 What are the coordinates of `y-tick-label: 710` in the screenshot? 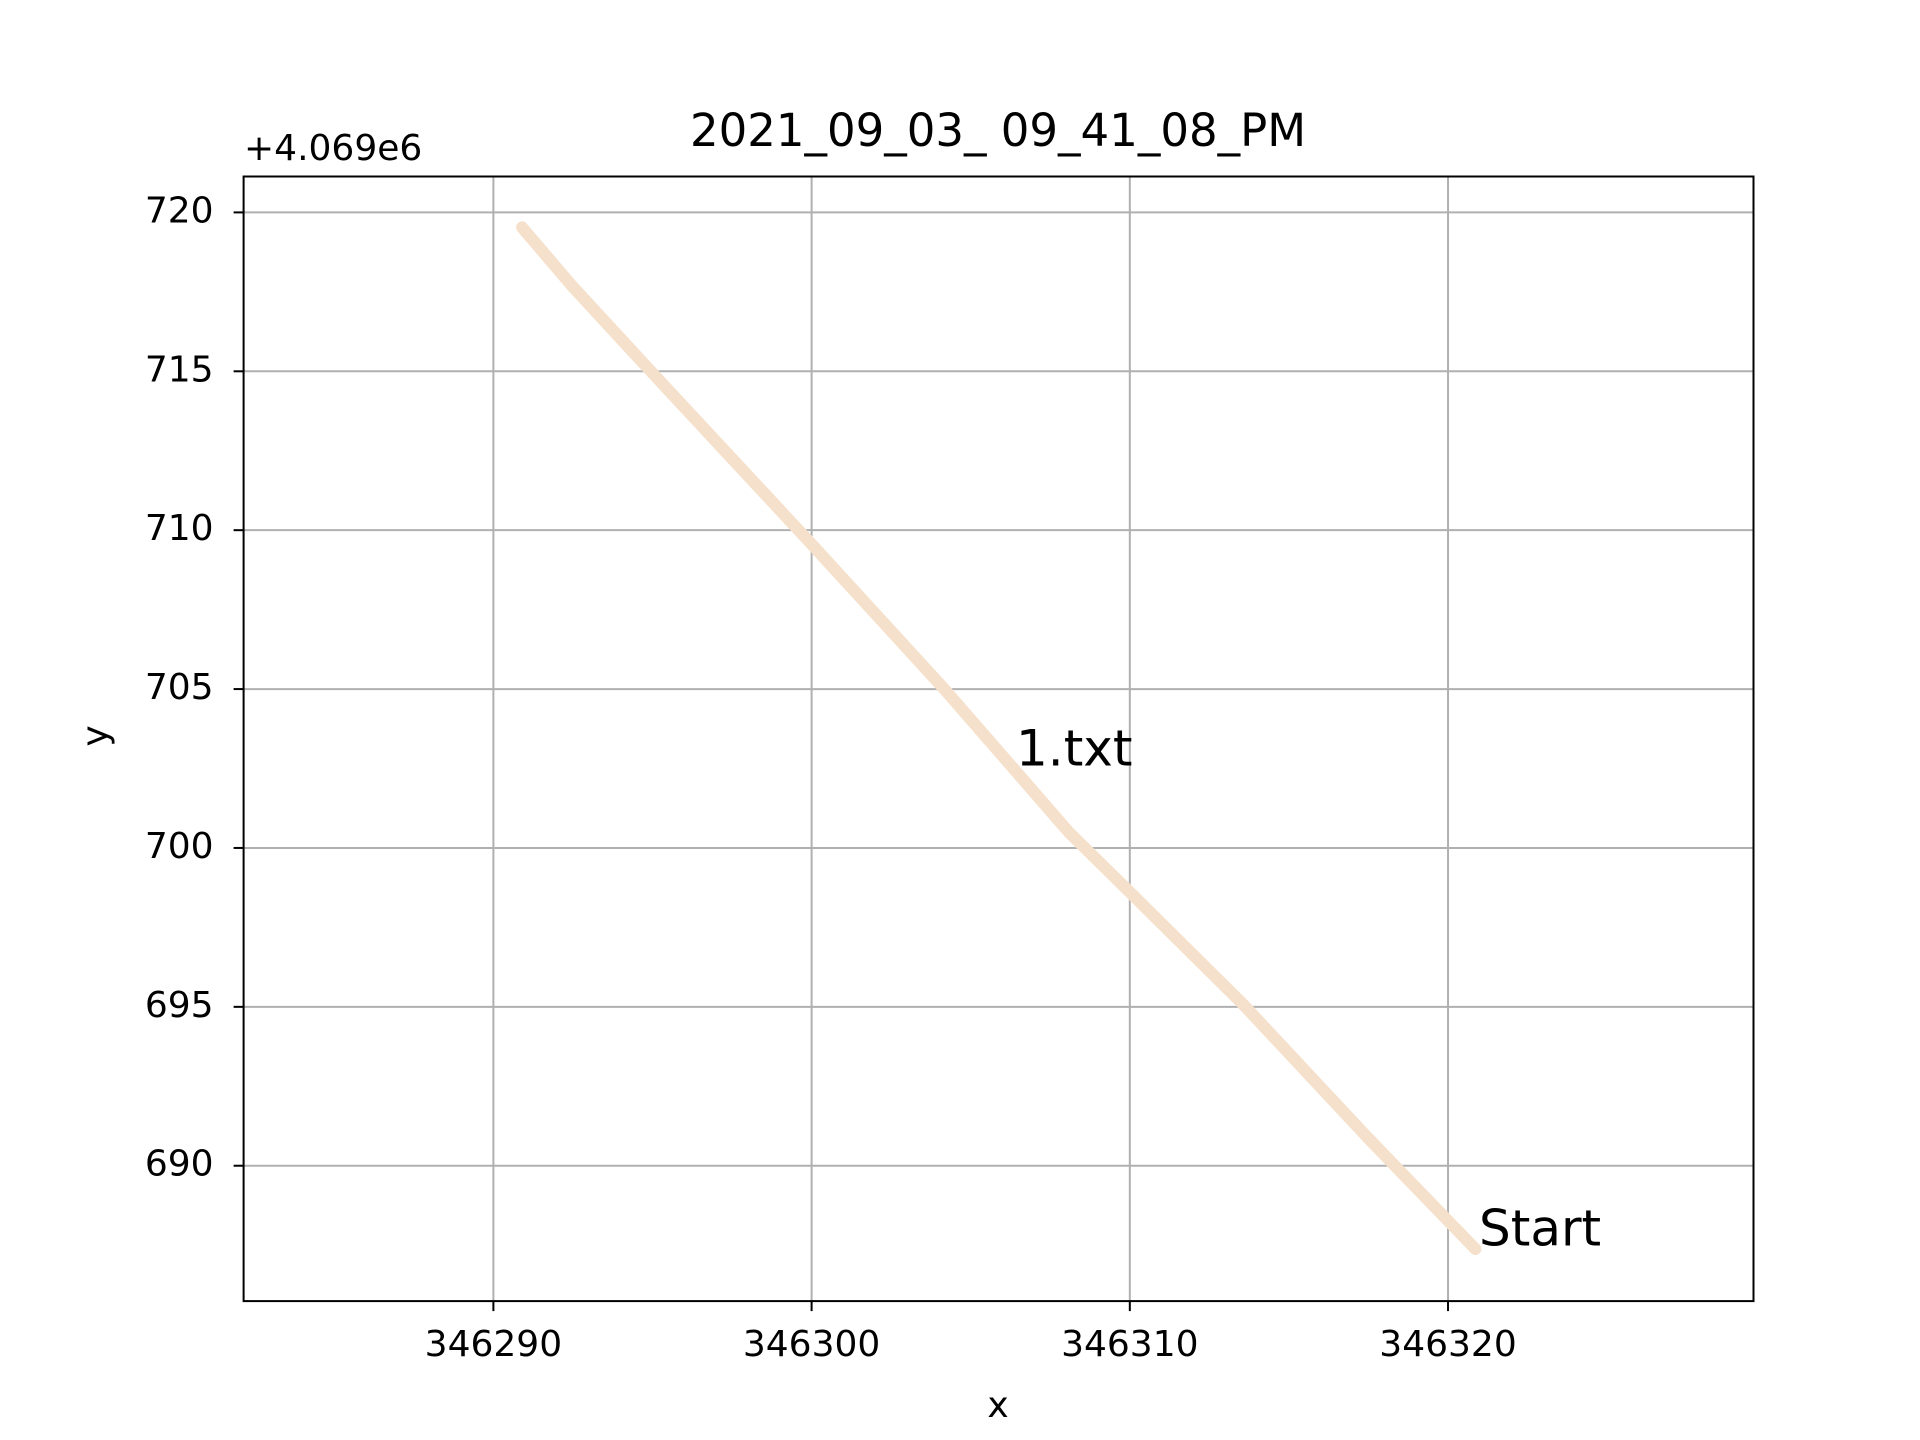 It's located at (179, 528).